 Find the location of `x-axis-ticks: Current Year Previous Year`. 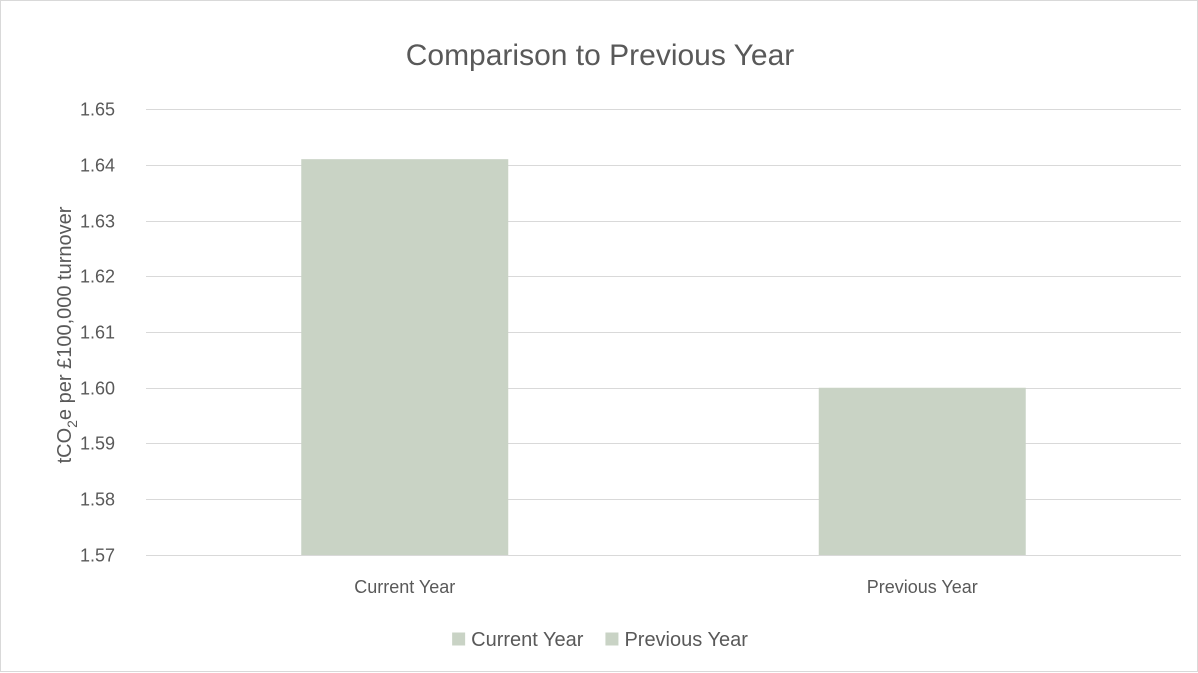

x-axis-ticks: Current Year Previous Year is located at coordinates (666, 587).